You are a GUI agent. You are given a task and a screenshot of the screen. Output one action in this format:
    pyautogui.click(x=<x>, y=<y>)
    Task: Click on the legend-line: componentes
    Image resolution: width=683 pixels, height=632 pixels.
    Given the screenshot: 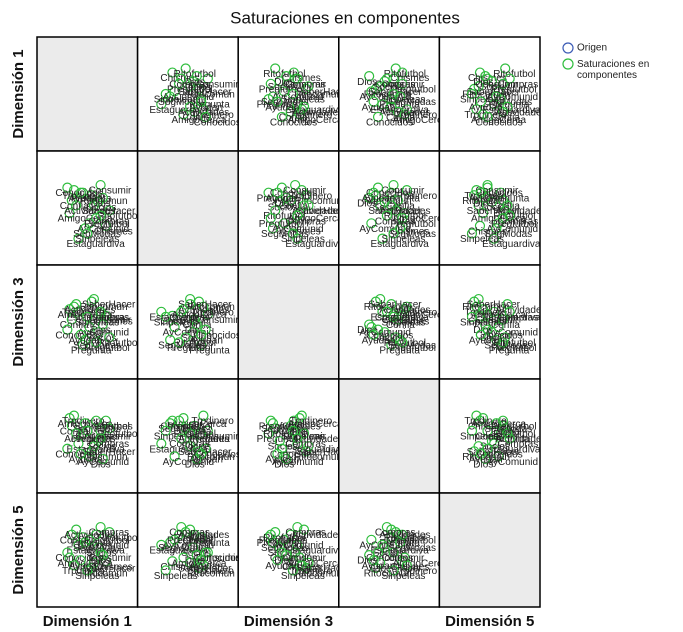 What is the action you would take?
    pyautogui.click(x=607, y=75)
    